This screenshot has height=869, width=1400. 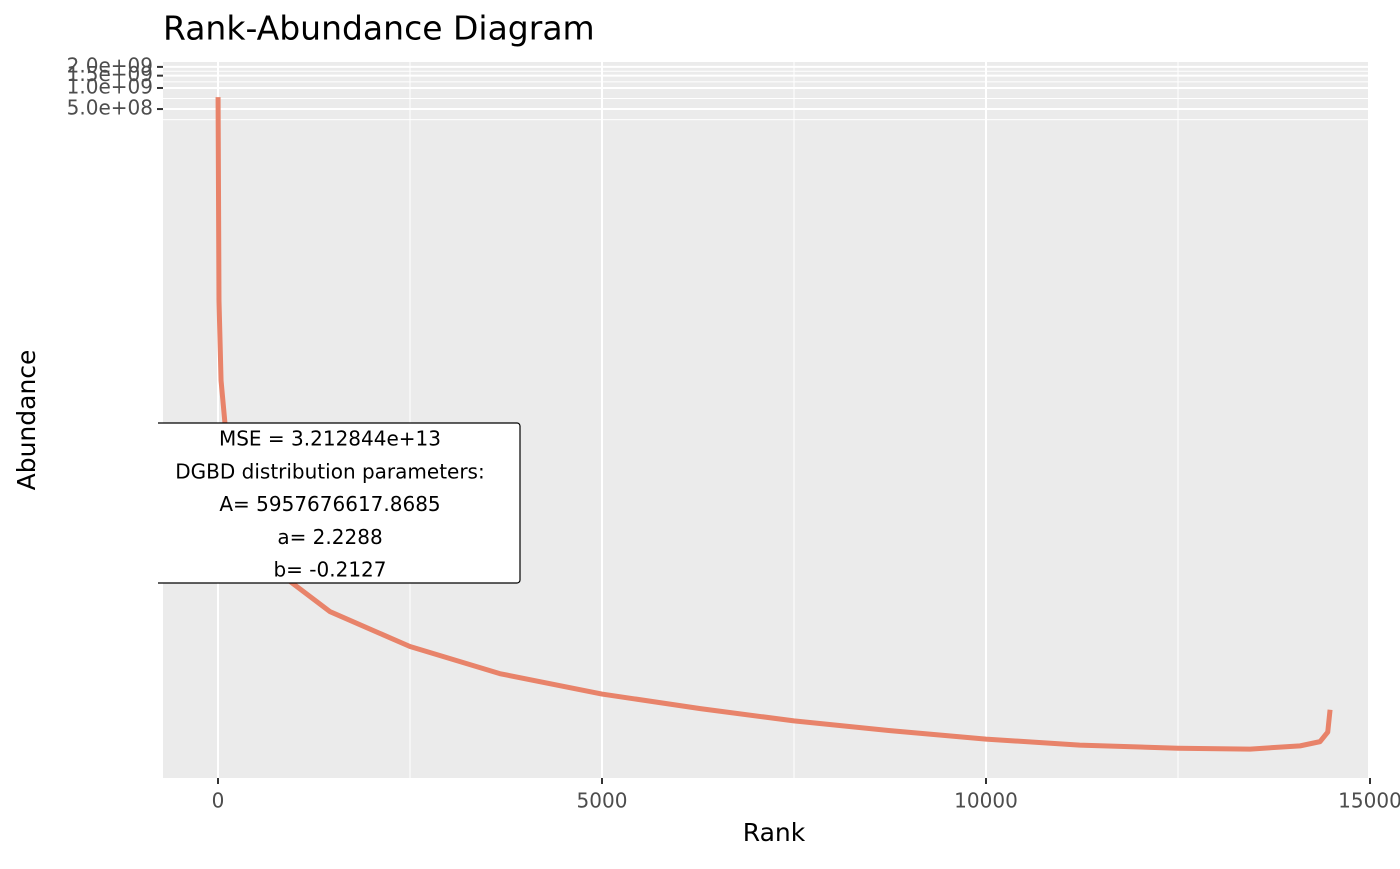 I want to click on chart-title: Rank-Abundance Diagram, so click(x=379, y=28).